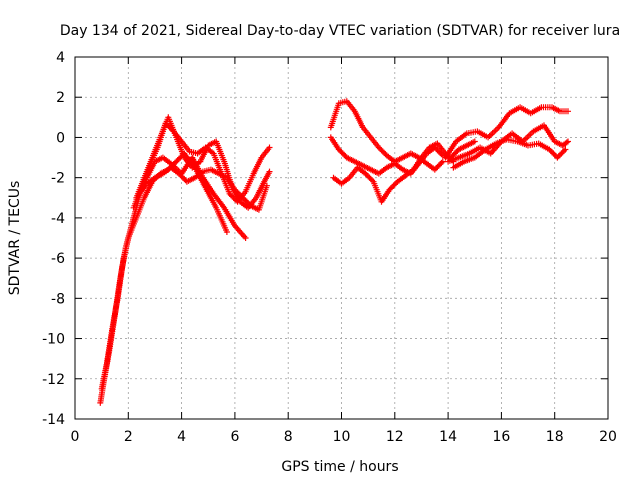 Image resolution: width=640 pixels, height=480 pixels. I want to click on y-tick-label: -14, so click(53, 420).